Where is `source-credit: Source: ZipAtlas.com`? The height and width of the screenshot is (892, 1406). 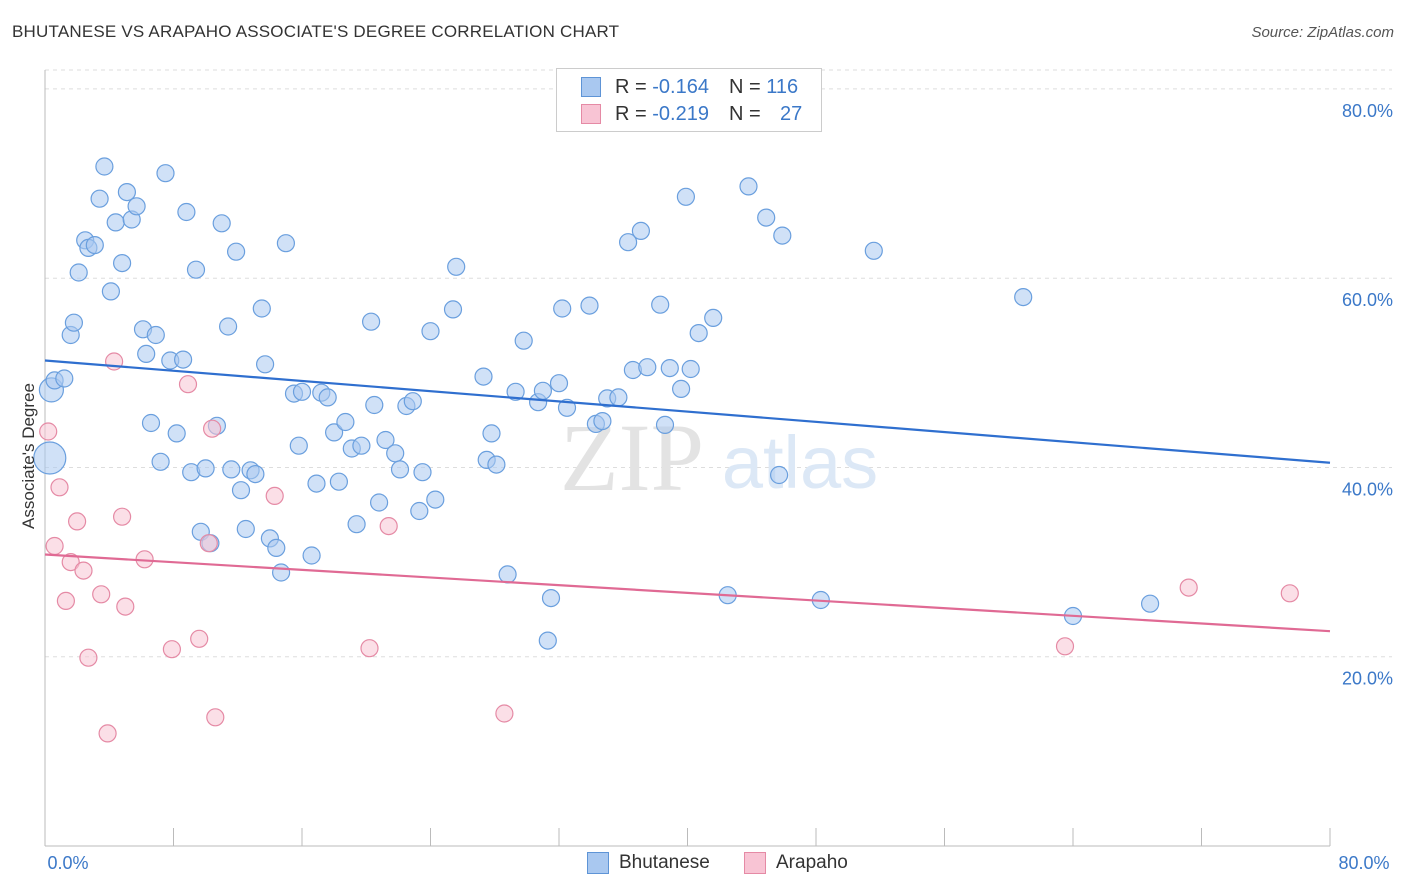 source-credit: Source: ZipAtlas.com is located at coordinates (1322, 32).